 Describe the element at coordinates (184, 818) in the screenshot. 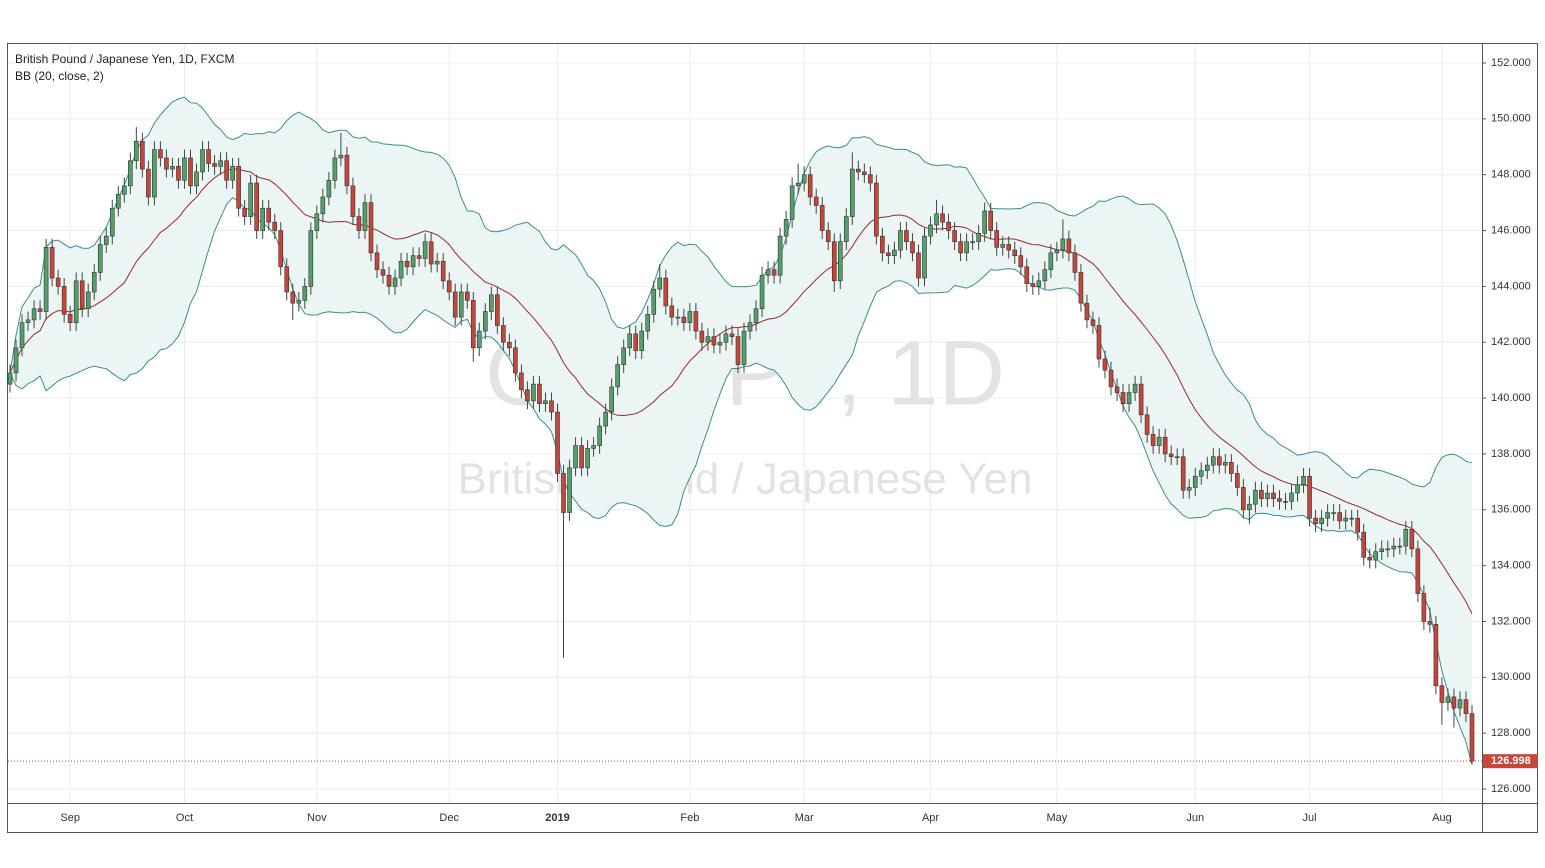

I see `x-tick-label: Oct` at that location.